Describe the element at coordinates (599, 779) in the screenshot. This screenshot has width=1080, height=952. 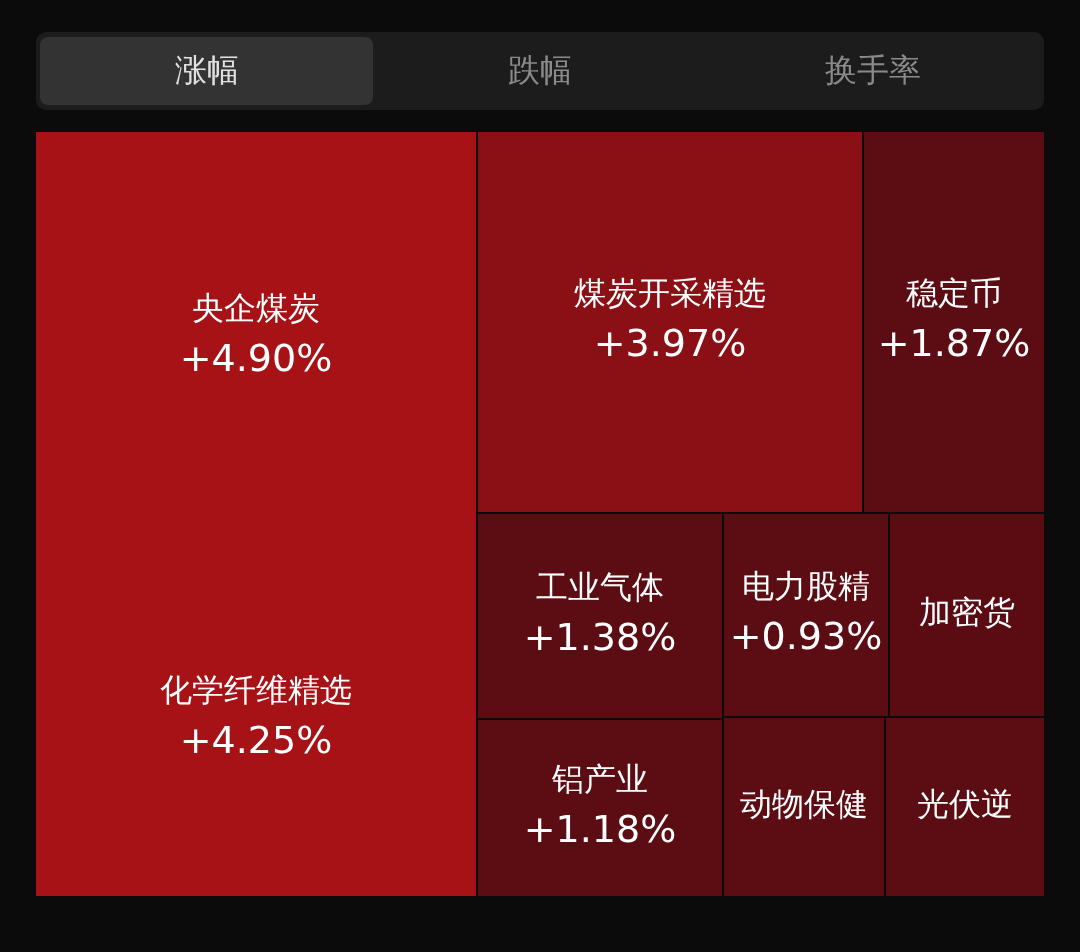
I see `category-label: 铝产业` at that location.